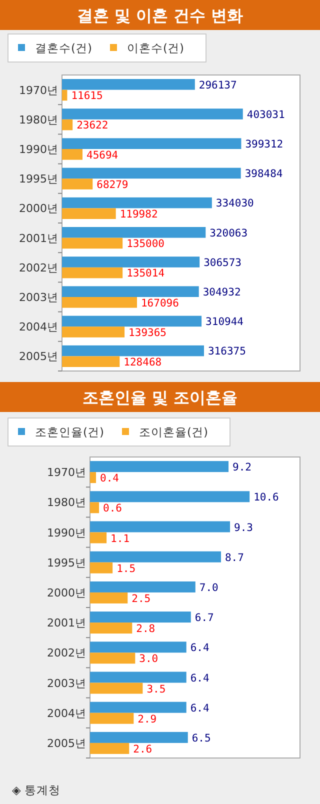 The height and width of the screenshot is (804, 320). What do you see at coordinates (173, 432) in the screenshot?
I see `legend-label: 조이혼율(건)` at bounding box center [173, 432].